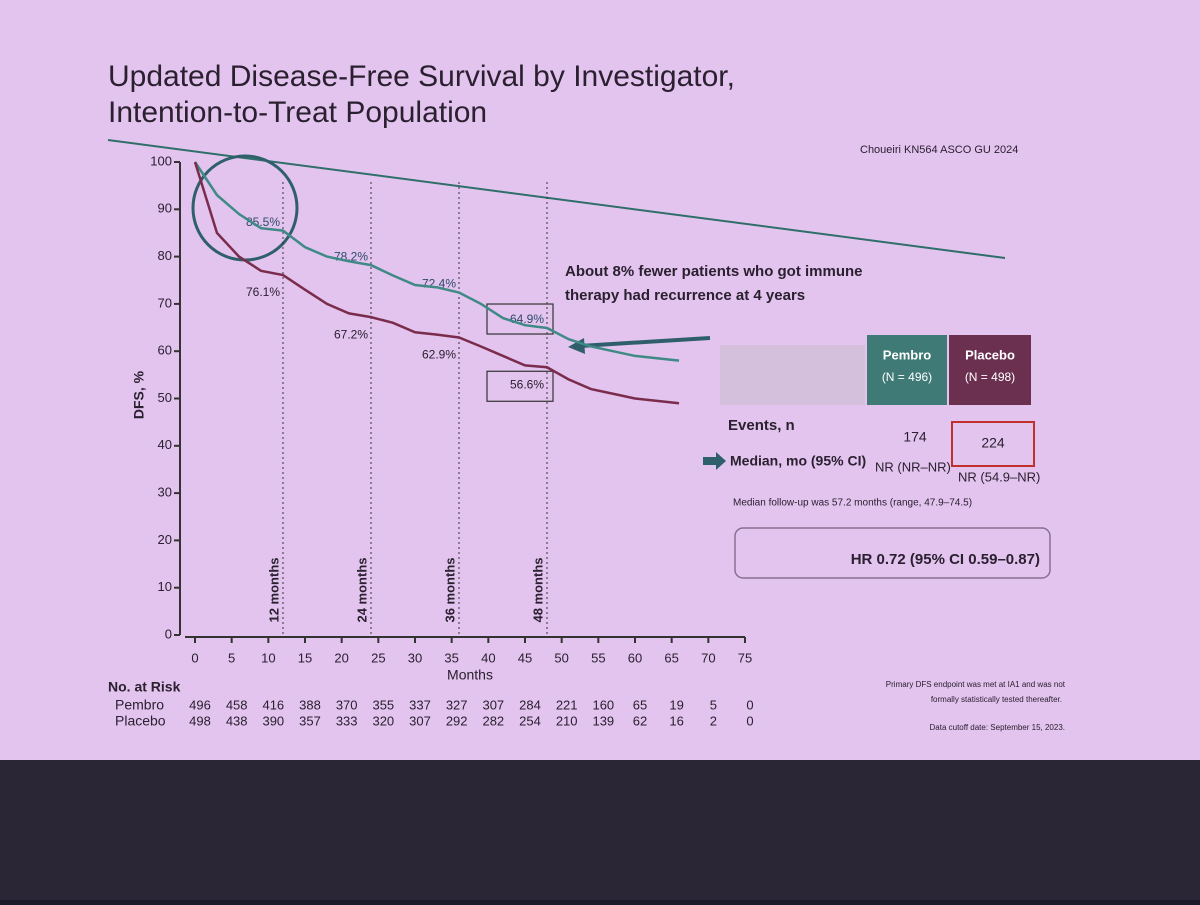 This screenshot has width=1200, height=905. Describe the element at coordinates (525, 657) in the screenshot. I see `x-tick-label: 45` at that location.